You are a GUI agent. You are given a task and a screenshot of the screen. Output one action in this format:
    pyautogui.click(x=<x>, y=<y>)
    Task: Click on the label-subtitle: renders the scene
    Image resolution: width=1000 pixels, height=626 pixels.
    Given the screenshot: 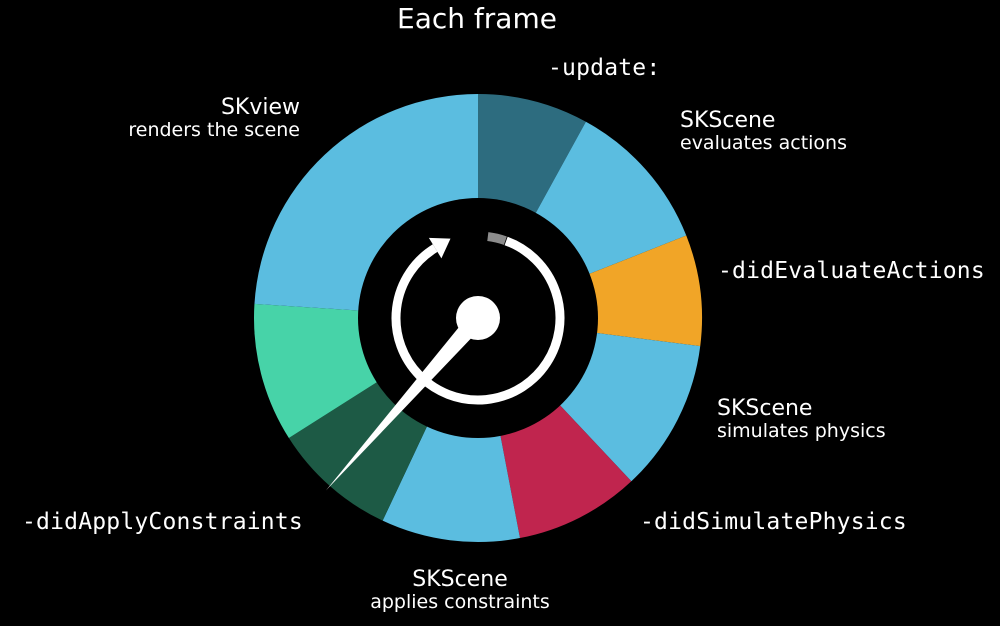 What is the action you would take?
    pyautogui.click(x=214, y=130)
    